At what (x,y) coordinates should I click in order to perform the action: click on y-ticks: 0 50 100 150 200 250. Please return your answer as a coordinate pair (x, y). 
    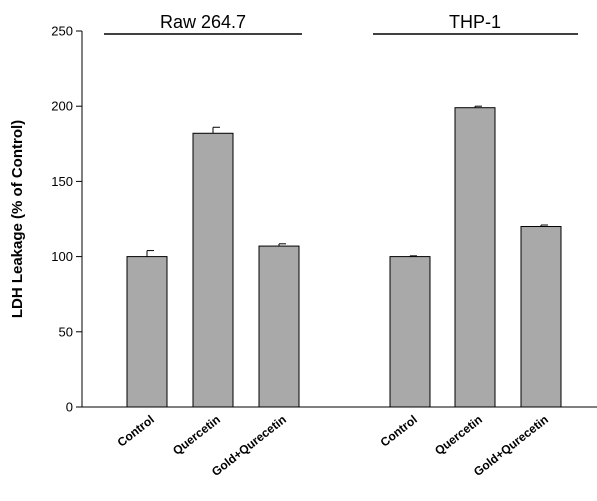
    Looking at the image, I should click on (66, 219).